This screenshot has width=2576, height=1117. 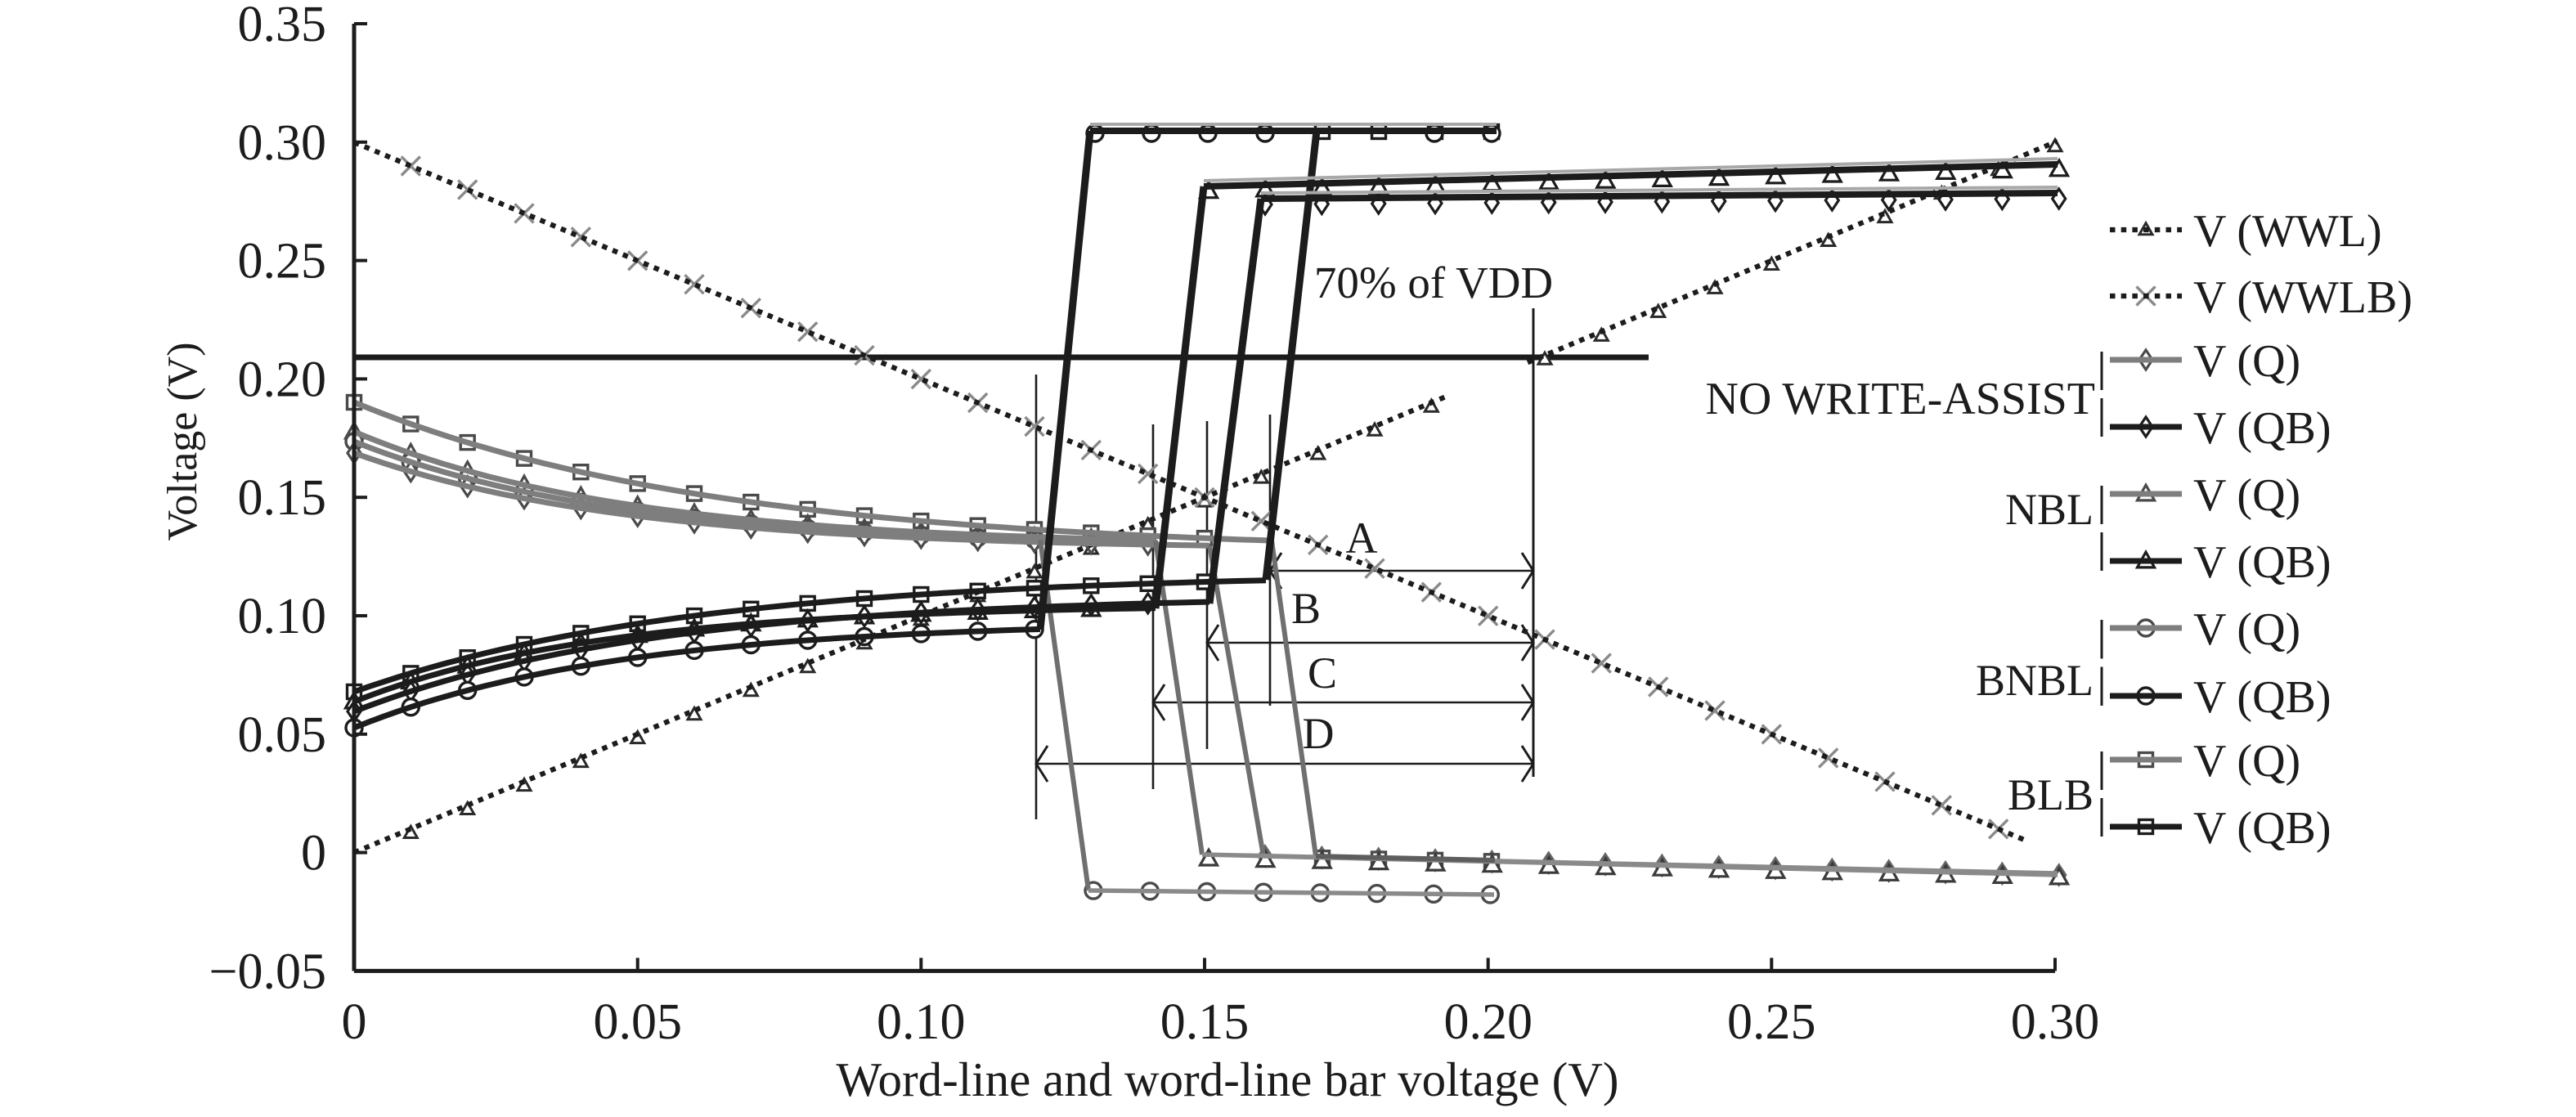 I want to click on svg-text: D, so click(x=1319, y=734).